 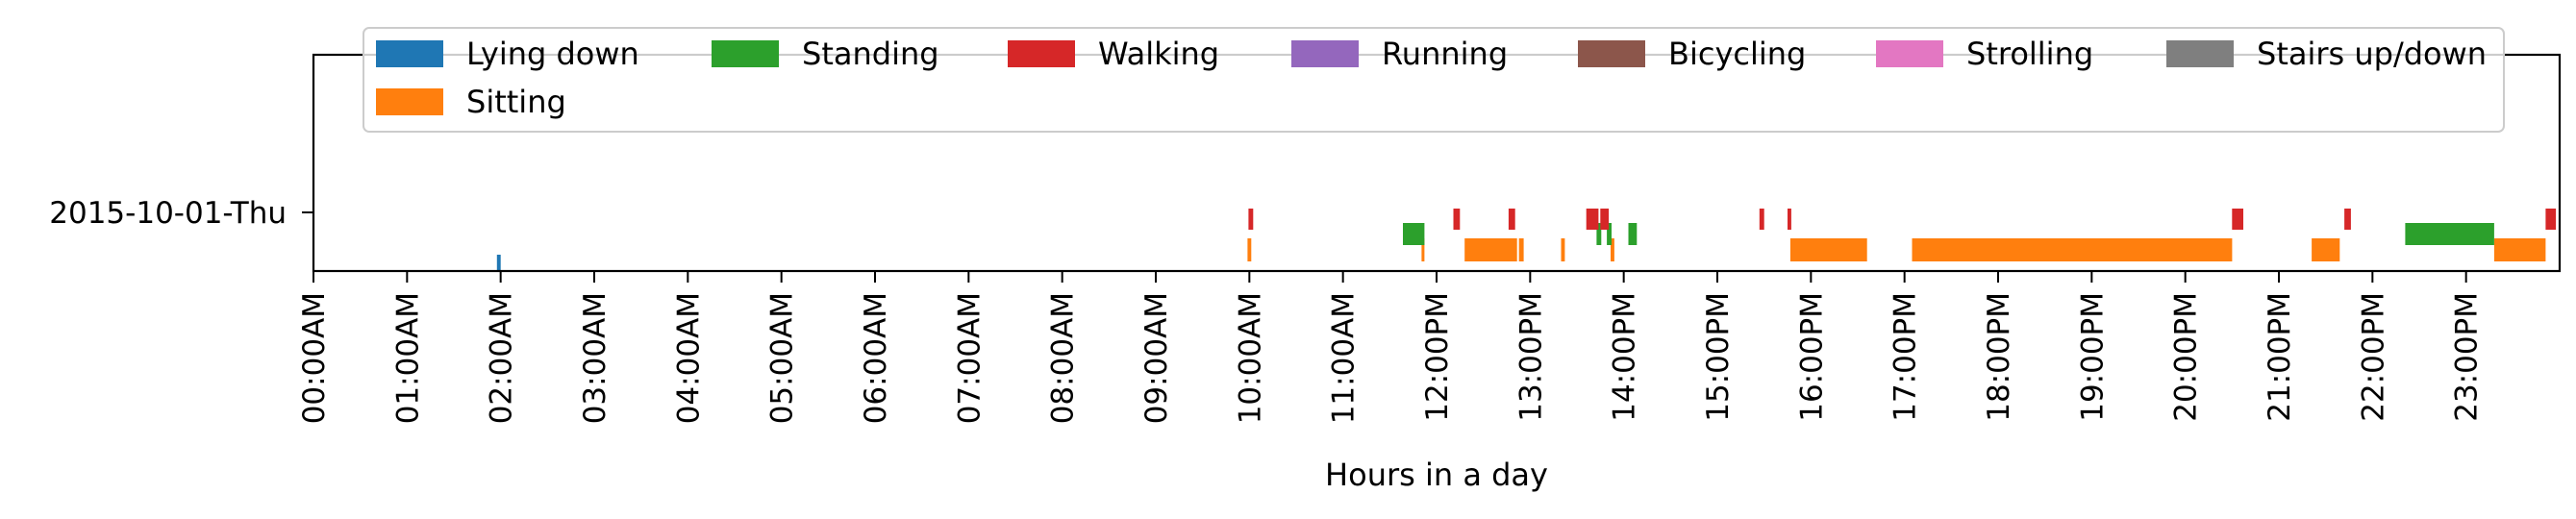 I want to click on legend-label: Sitting, so click(x=516, y=102).